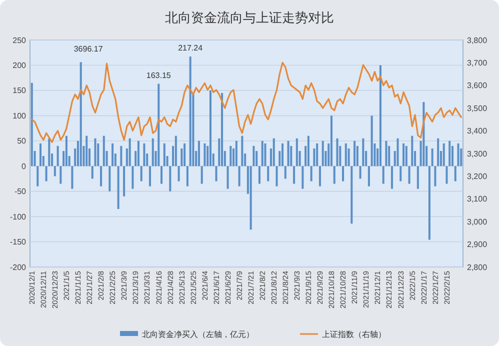 Image resolution: width=499 pixels, height=346 pixels. I want to click on y2-tick-label: 3,300, so click(477, 153).